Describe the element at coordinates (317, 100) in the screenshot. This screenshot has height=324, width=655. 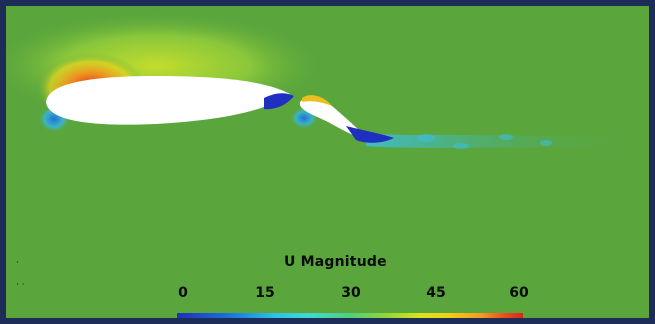
I see `flap-leading-edge` at that location.